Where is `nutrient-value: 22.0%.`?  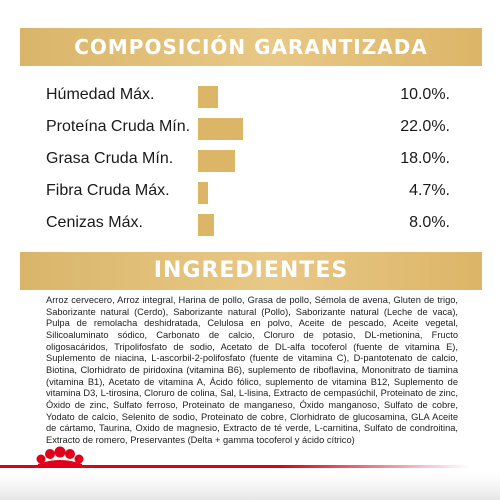
nutrient-value: 22.0%. is located at coordinates (425, 126).